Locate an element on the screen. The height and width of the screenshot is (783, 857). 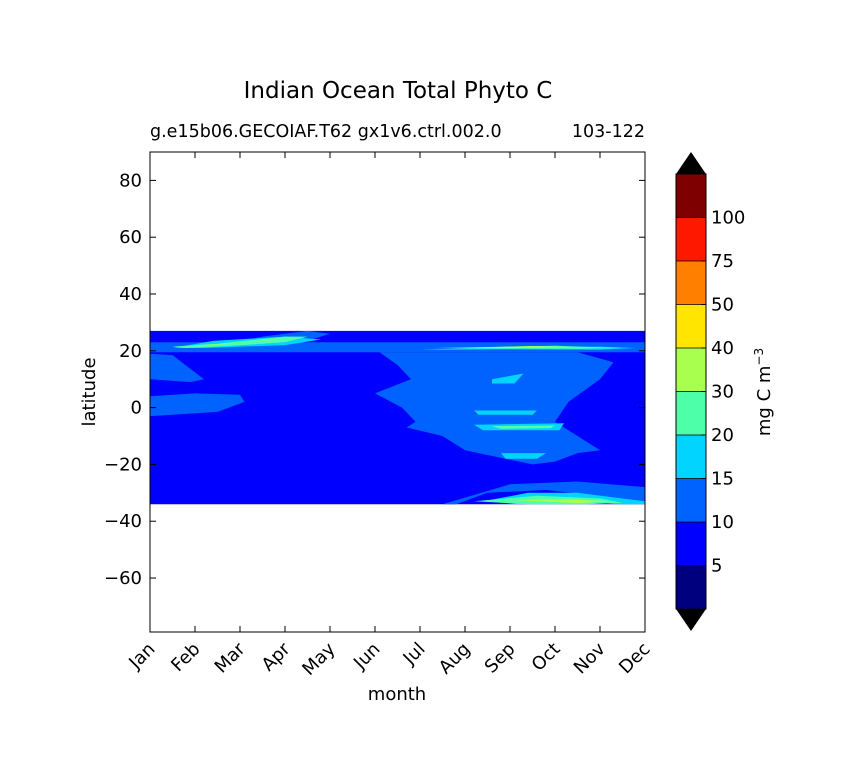
colorbar-over-triangle is located at coordinates (691, 163).